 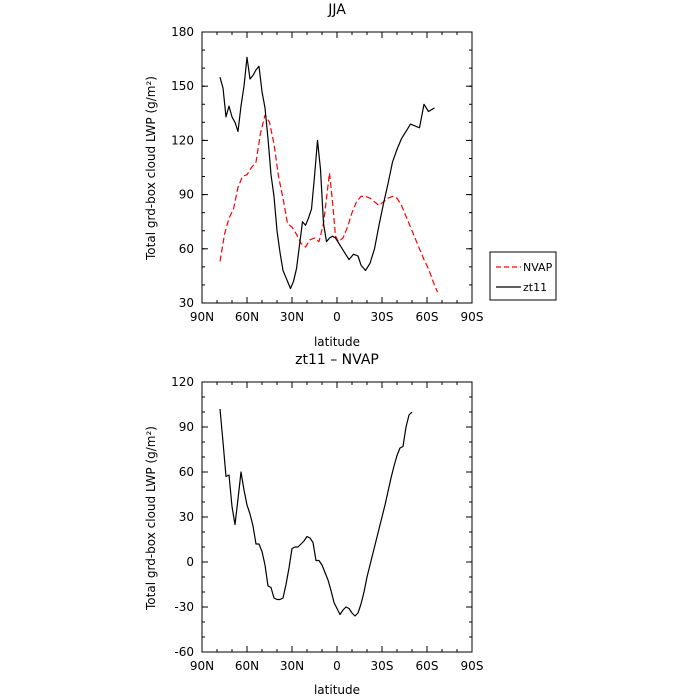 What do you see at coordinates (184, 652) in the screenshot?
I see `y-tick-label: -60` at bounding box center [184, 652].